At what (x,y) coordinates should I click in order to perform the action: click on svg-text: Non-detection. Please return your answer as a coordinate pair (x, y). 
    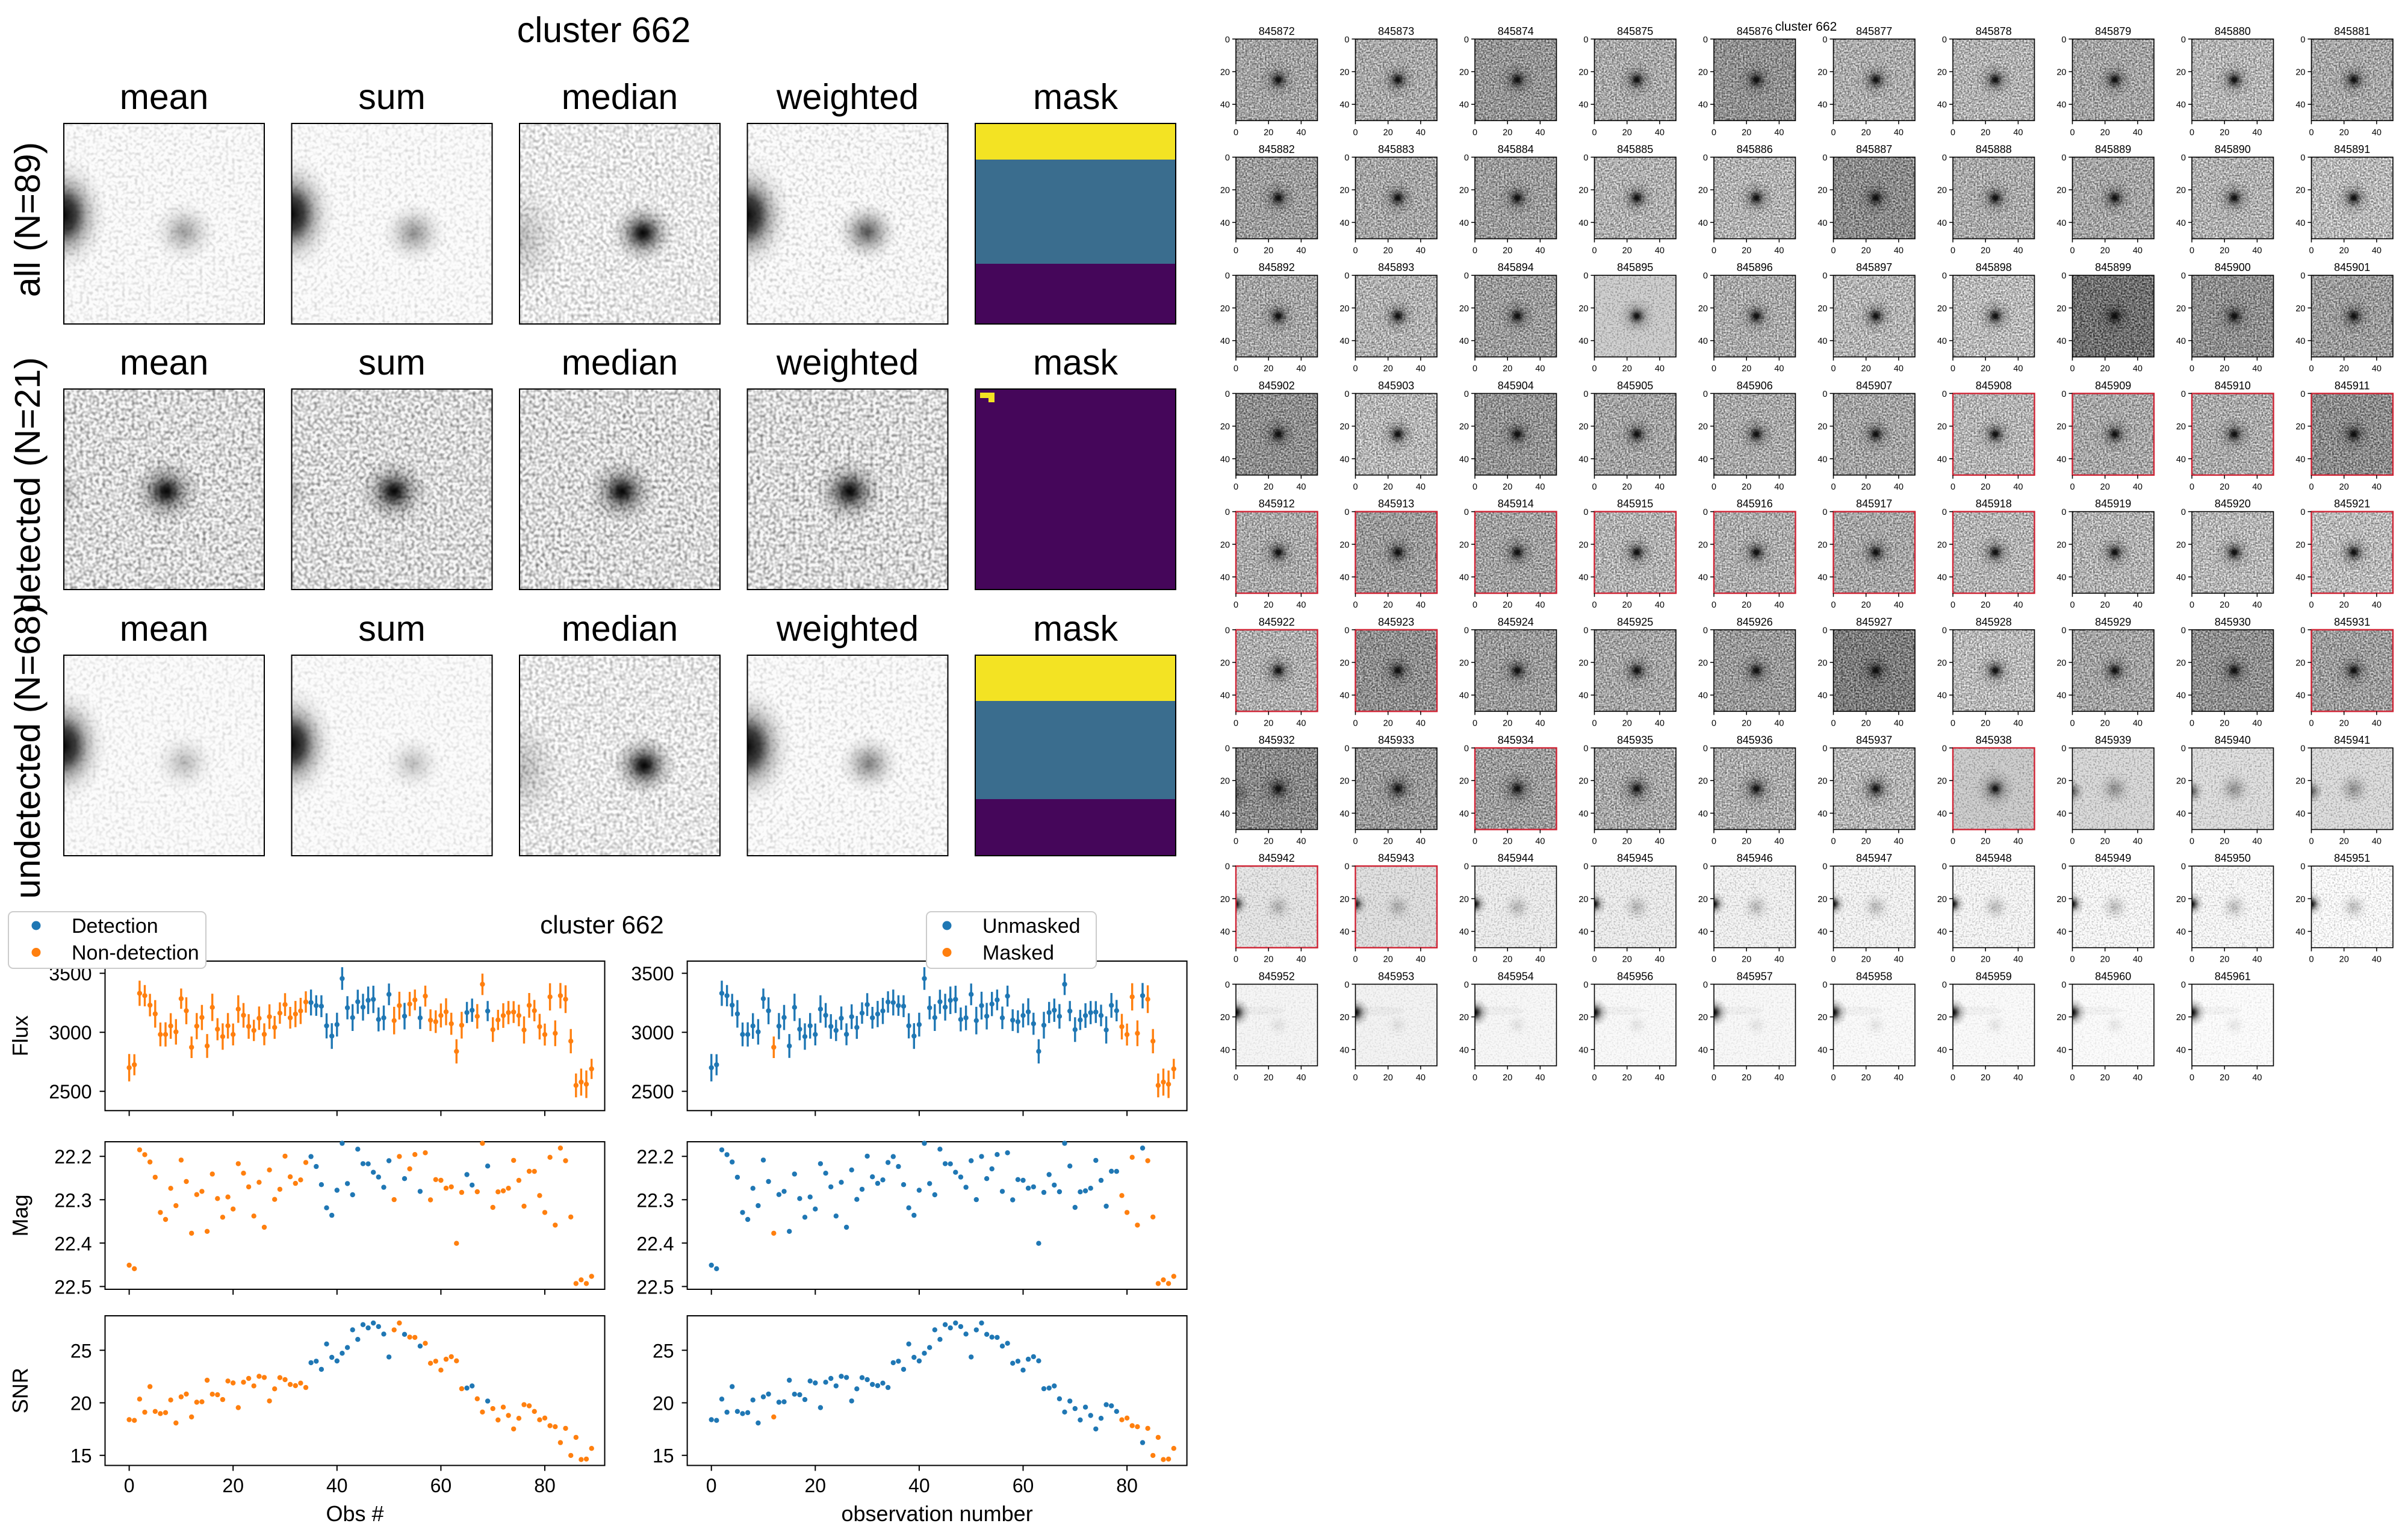
    Looking at the image, I should click on (135, 954).